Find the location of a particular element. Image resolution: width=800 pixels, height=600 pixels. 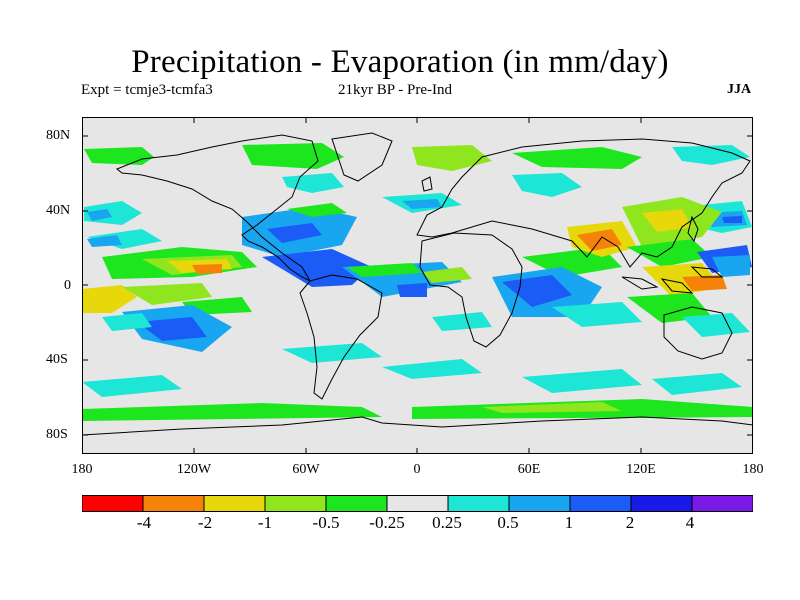

lat-label-0: 0 is located at coordinates (67, 285).